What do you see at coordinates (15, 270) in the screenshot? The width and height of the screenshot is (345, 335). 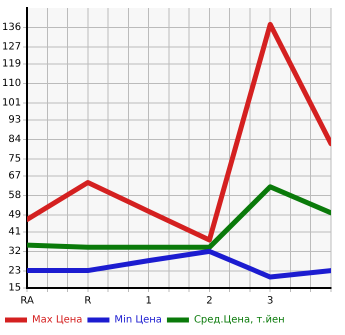 I see `y-tick-label: 23` at bounding box center [15, 270].